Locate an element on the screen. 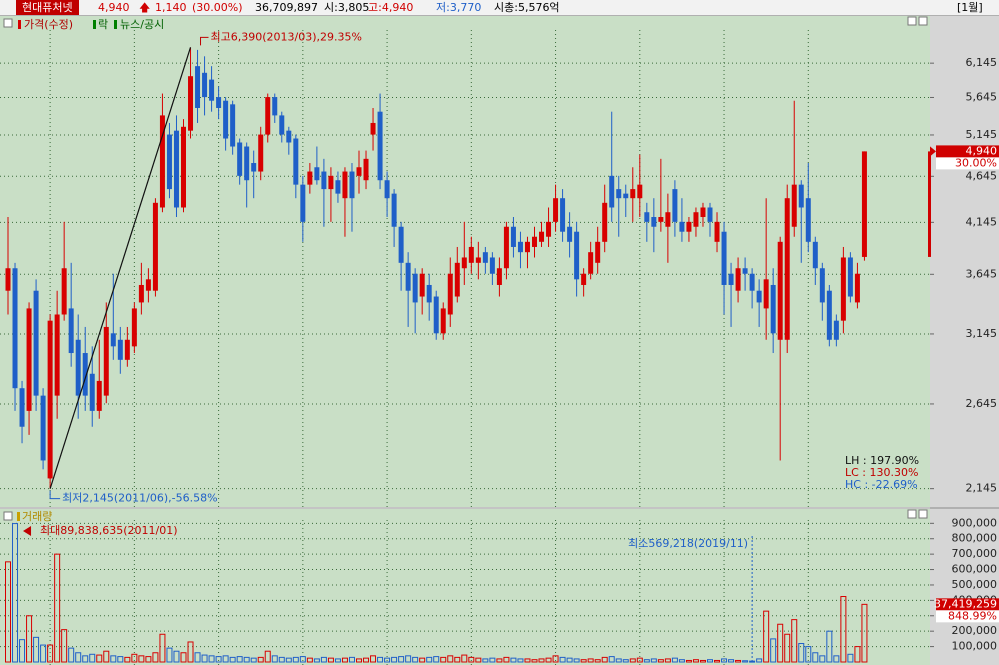 This screenshot has height=665, width=999. trend-line is located at coordinates (120, 268).